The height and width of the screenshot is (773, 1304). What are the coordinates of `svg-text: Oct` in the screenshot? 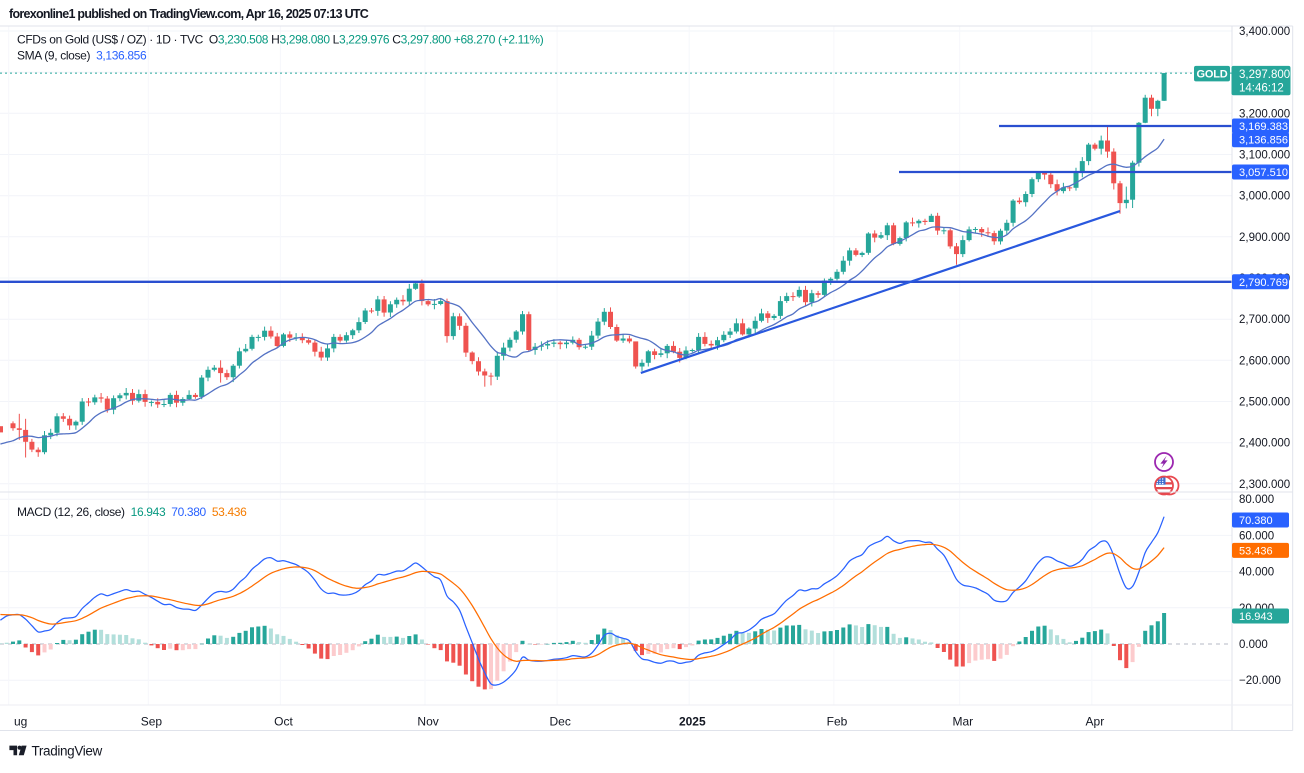 It's located at (283, 722).